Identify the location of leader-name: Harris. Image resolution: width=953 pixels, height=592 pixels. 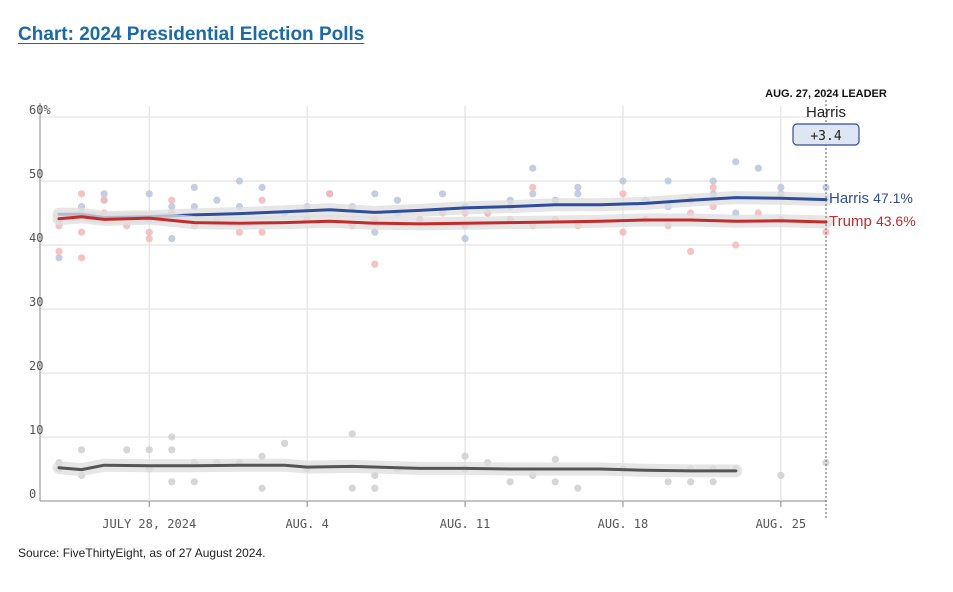
(826, 112).